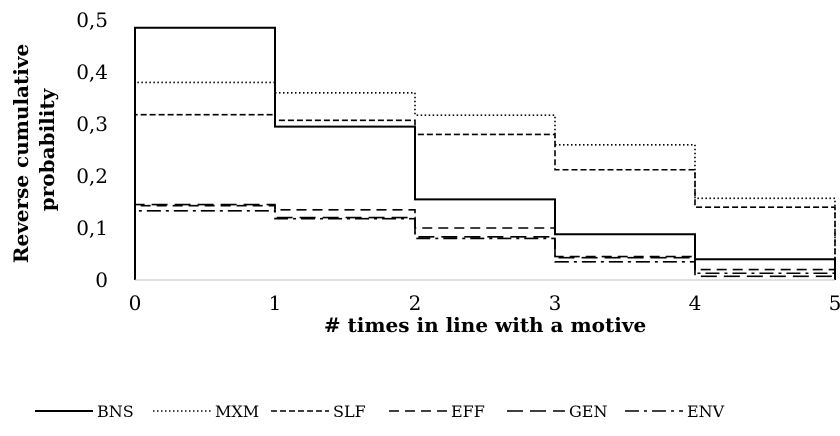  What do you see at coordinates (695, 303) in the screenshot?
I see `x-tick-label: 4` at bounding box center [695, 303].